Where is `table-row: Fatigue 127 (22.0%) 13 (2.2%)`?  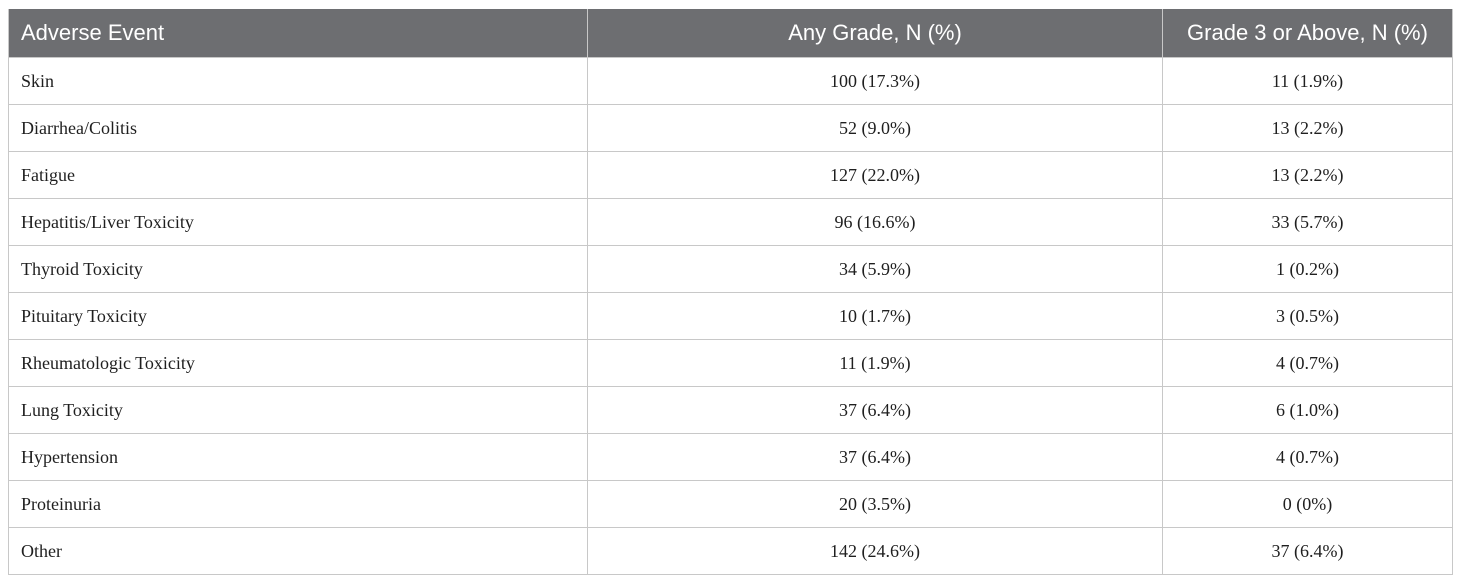 table-row: Fatigue 127 (22.0%) 13 (2.2%) is located at coordinates (730, 175).